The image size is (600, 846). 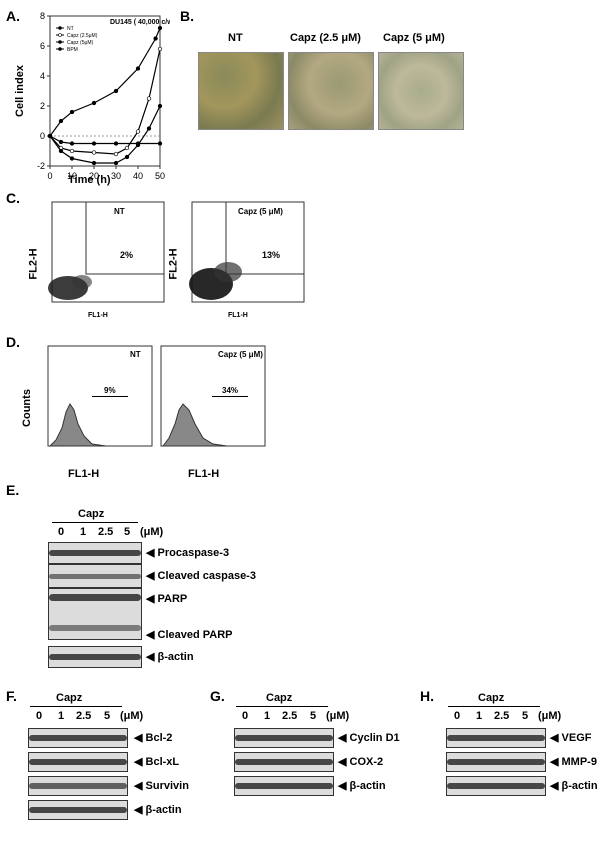 I want to click on panel-a-label: A., so click(x=13, y=16).